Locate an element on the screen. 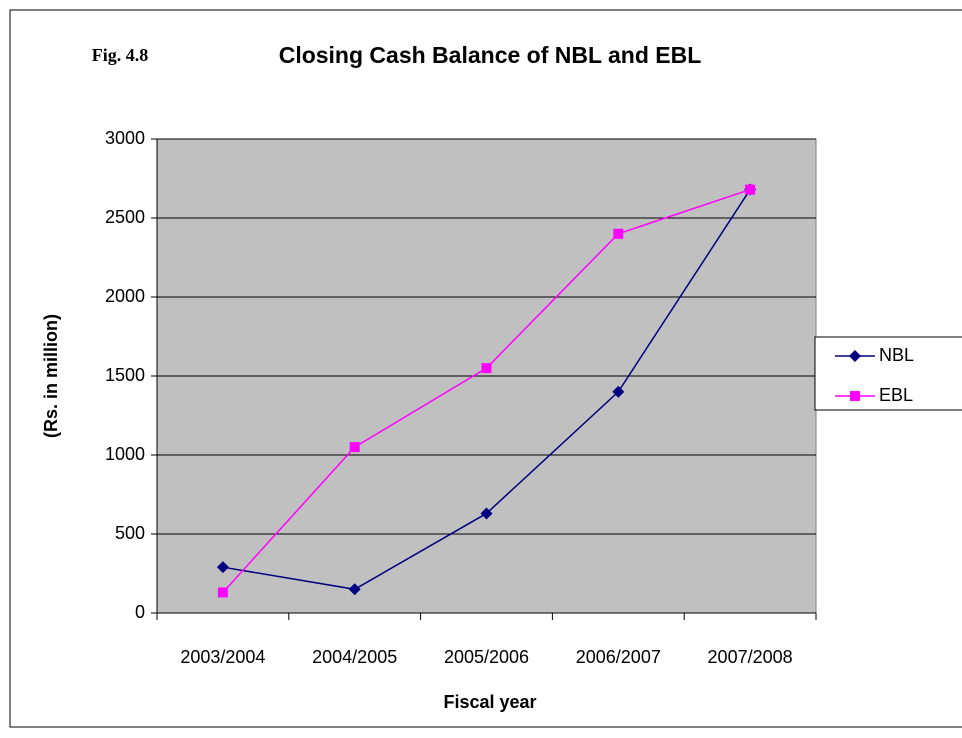  y-axis-label: (Rs. in million) is located at coordinates (51, 376).